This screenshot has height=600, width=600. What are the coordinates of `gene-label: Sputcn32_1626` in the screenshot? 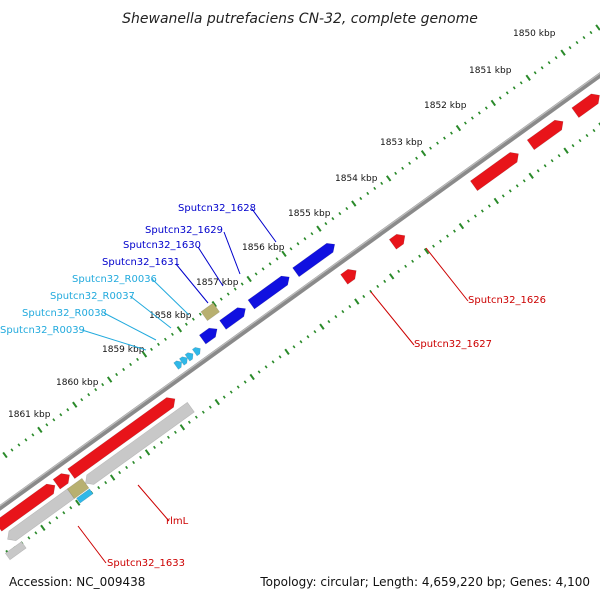 It's located at (507, 300).